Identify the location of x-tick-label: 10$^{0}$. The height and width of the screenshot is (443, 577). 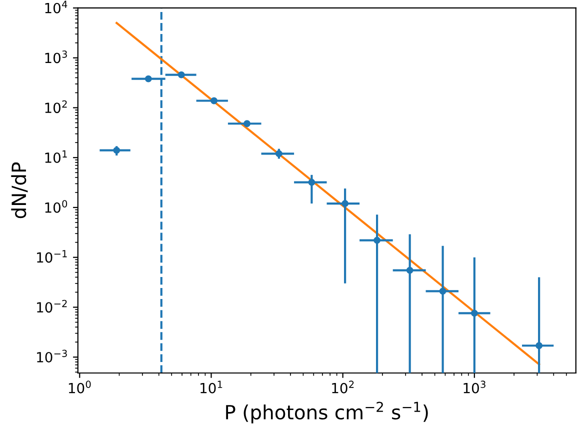
(79, 387).